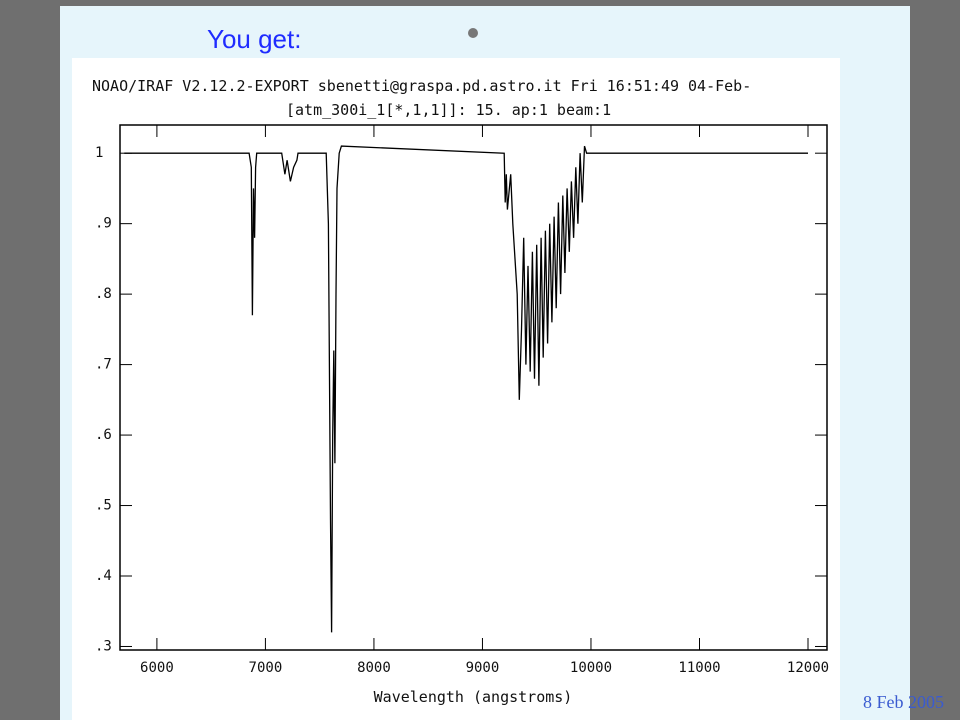 This screenshot has width=960, height=720. Describe the element at coordinates (903, 702) in the screenshot. I see `footer-date: 8 Feb 2005` at that location.